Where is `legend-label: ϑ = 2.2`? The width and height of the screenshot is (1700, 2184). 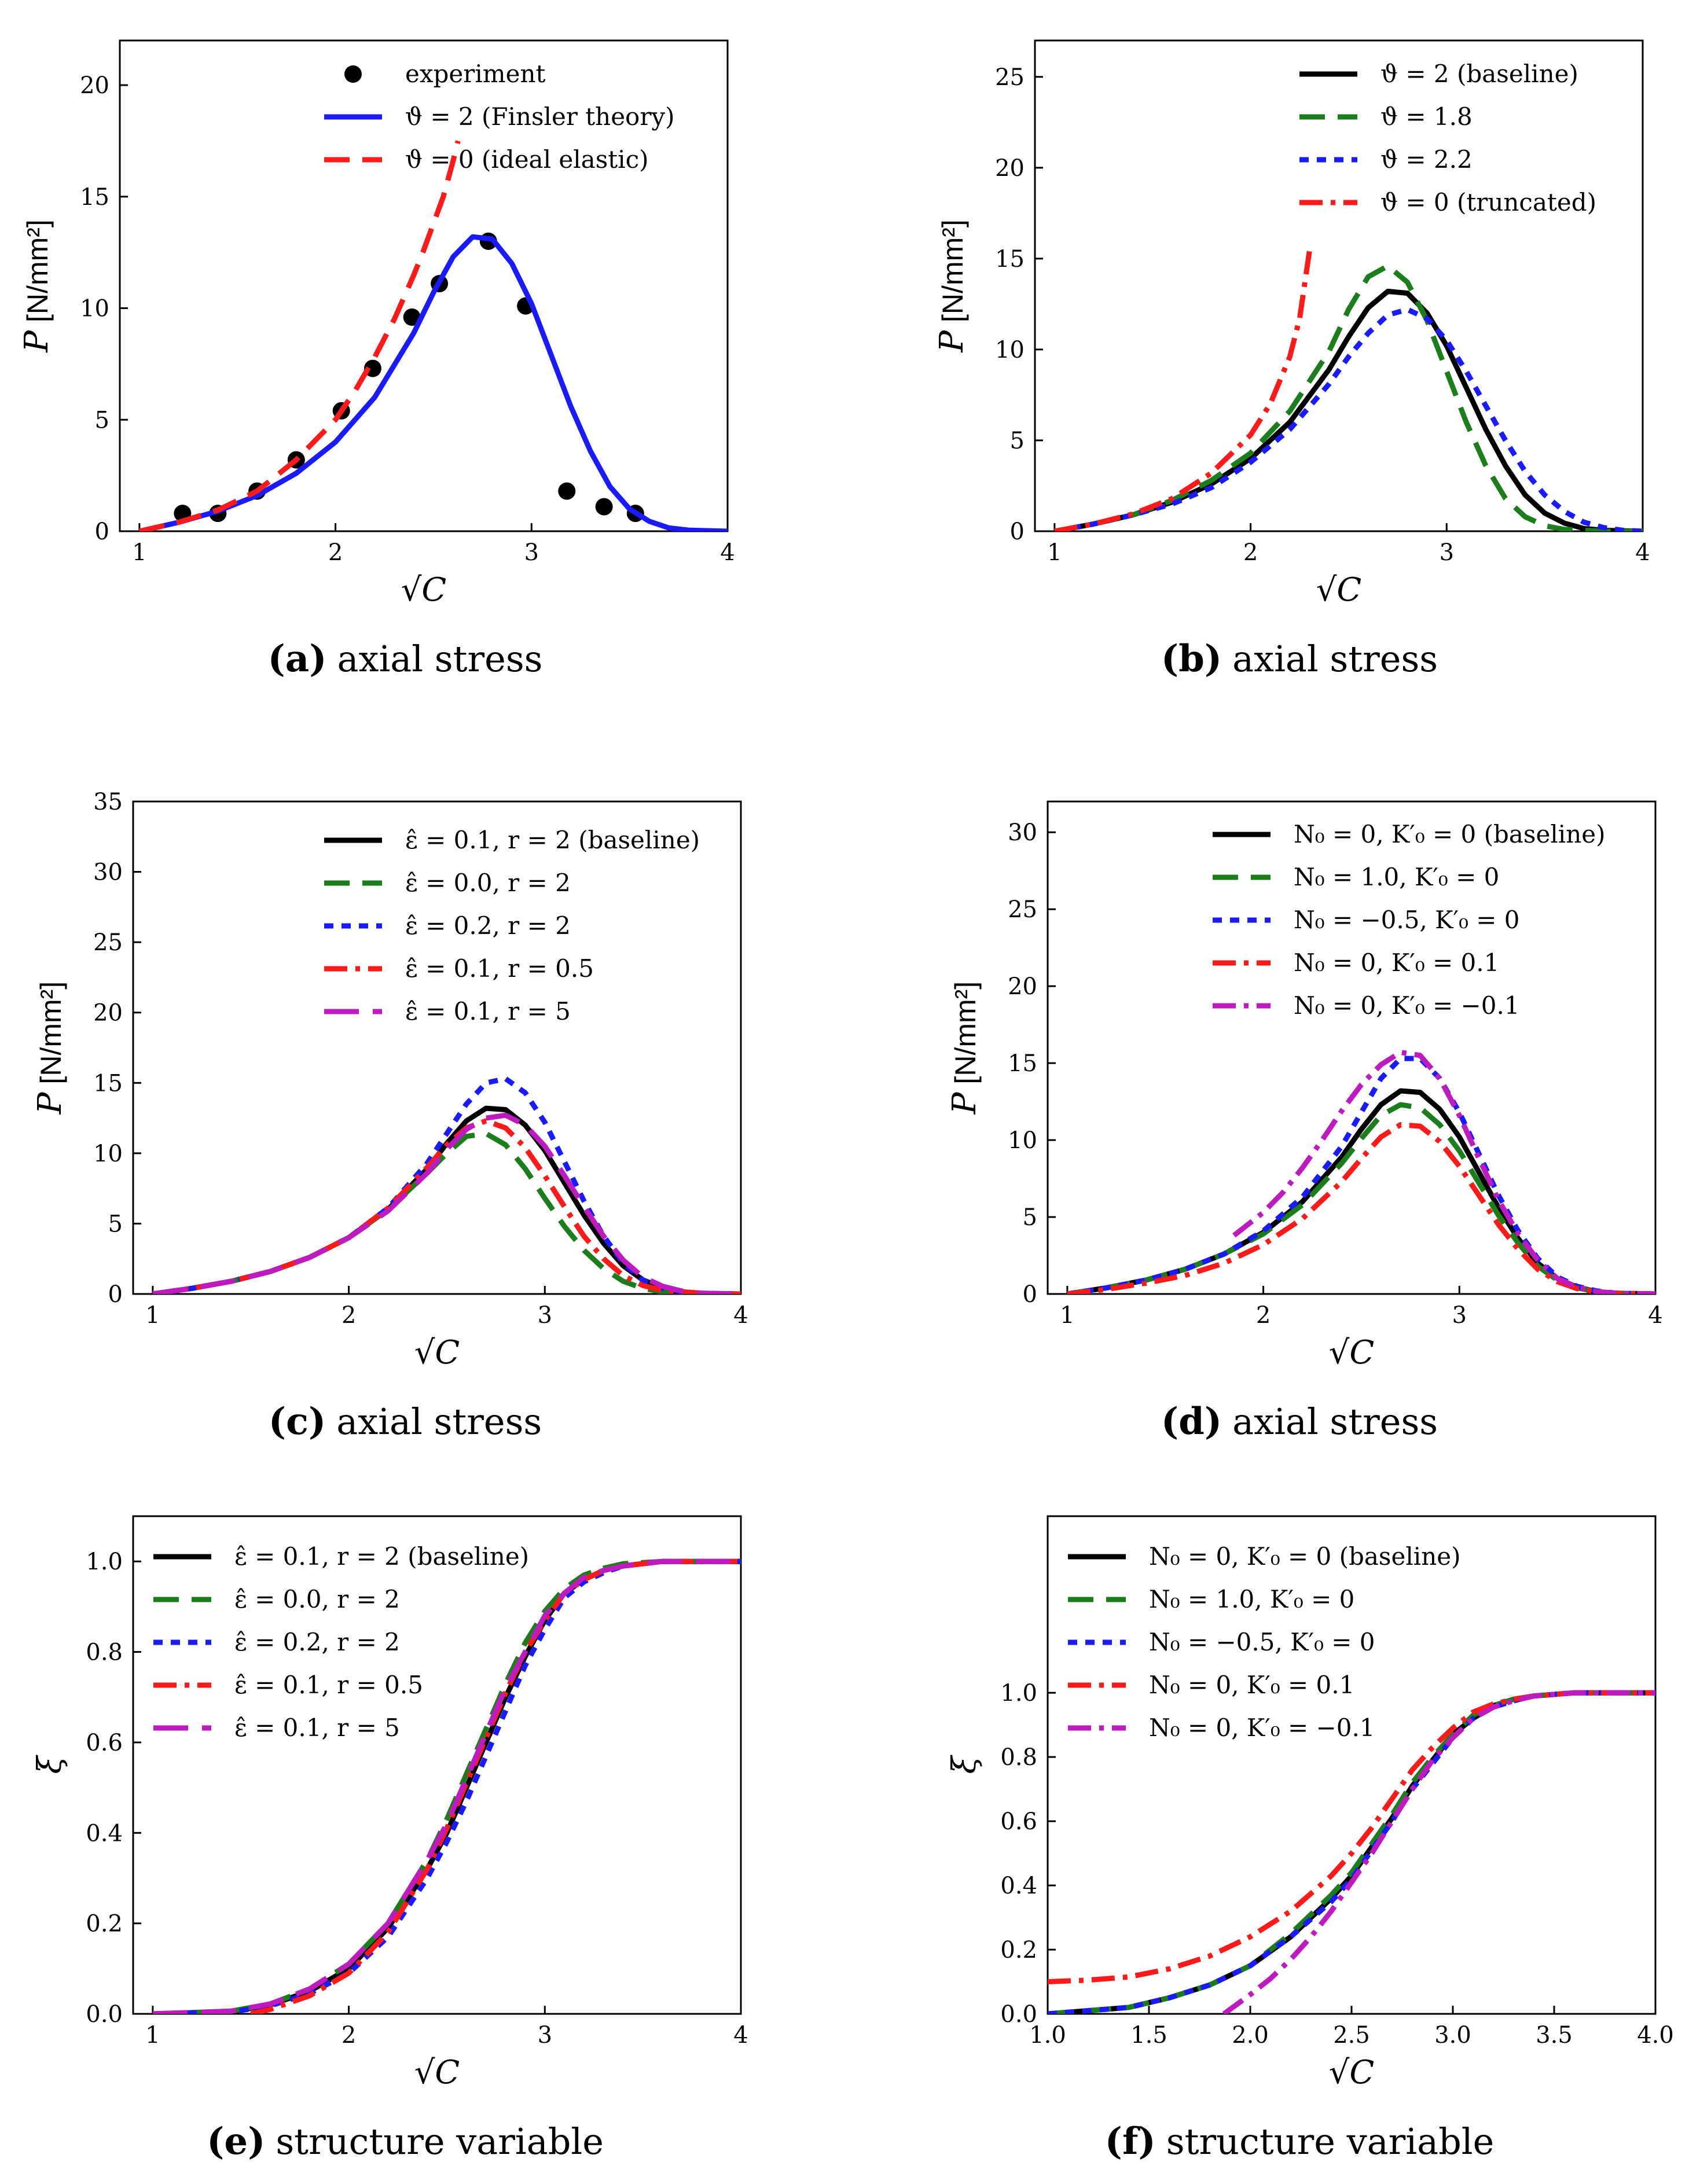
legend-label: ϑ = 2.2 is located at coordinates (1426, 159).